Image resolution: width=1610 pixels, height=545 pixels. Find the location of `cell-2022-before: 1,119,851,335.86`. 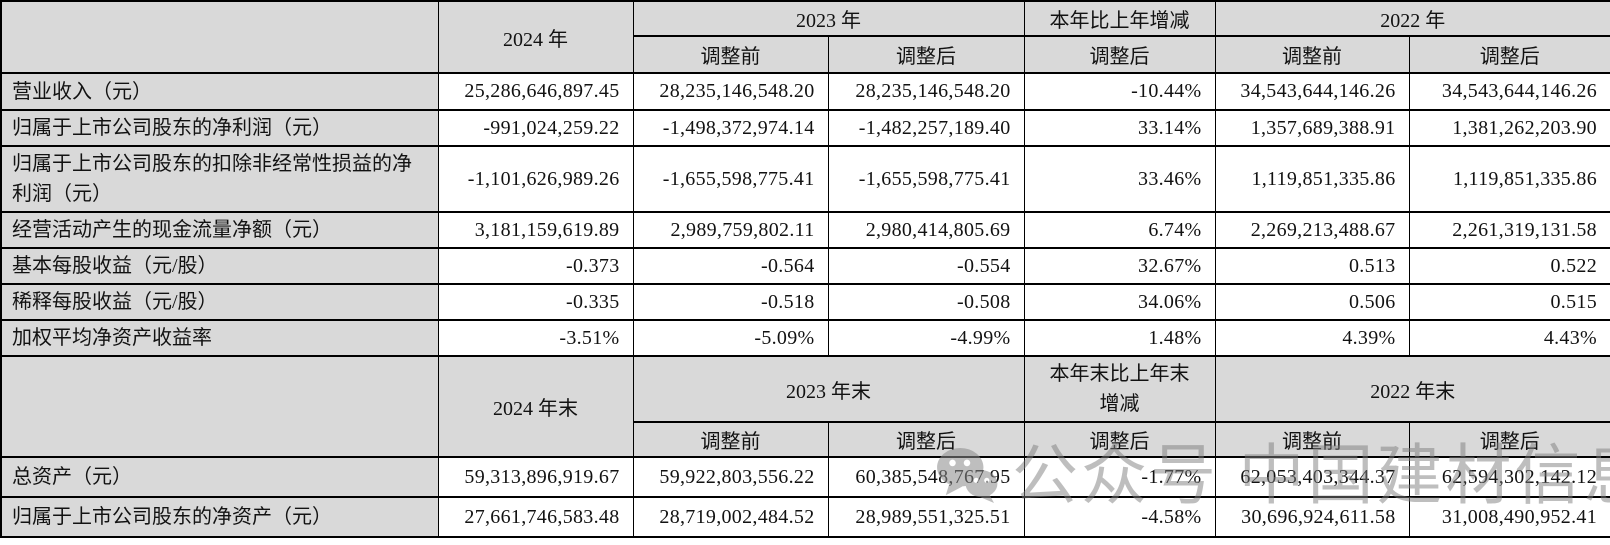

cell-2022-before: 1,119,851,335.86 is located at coordinates (1312, 179).